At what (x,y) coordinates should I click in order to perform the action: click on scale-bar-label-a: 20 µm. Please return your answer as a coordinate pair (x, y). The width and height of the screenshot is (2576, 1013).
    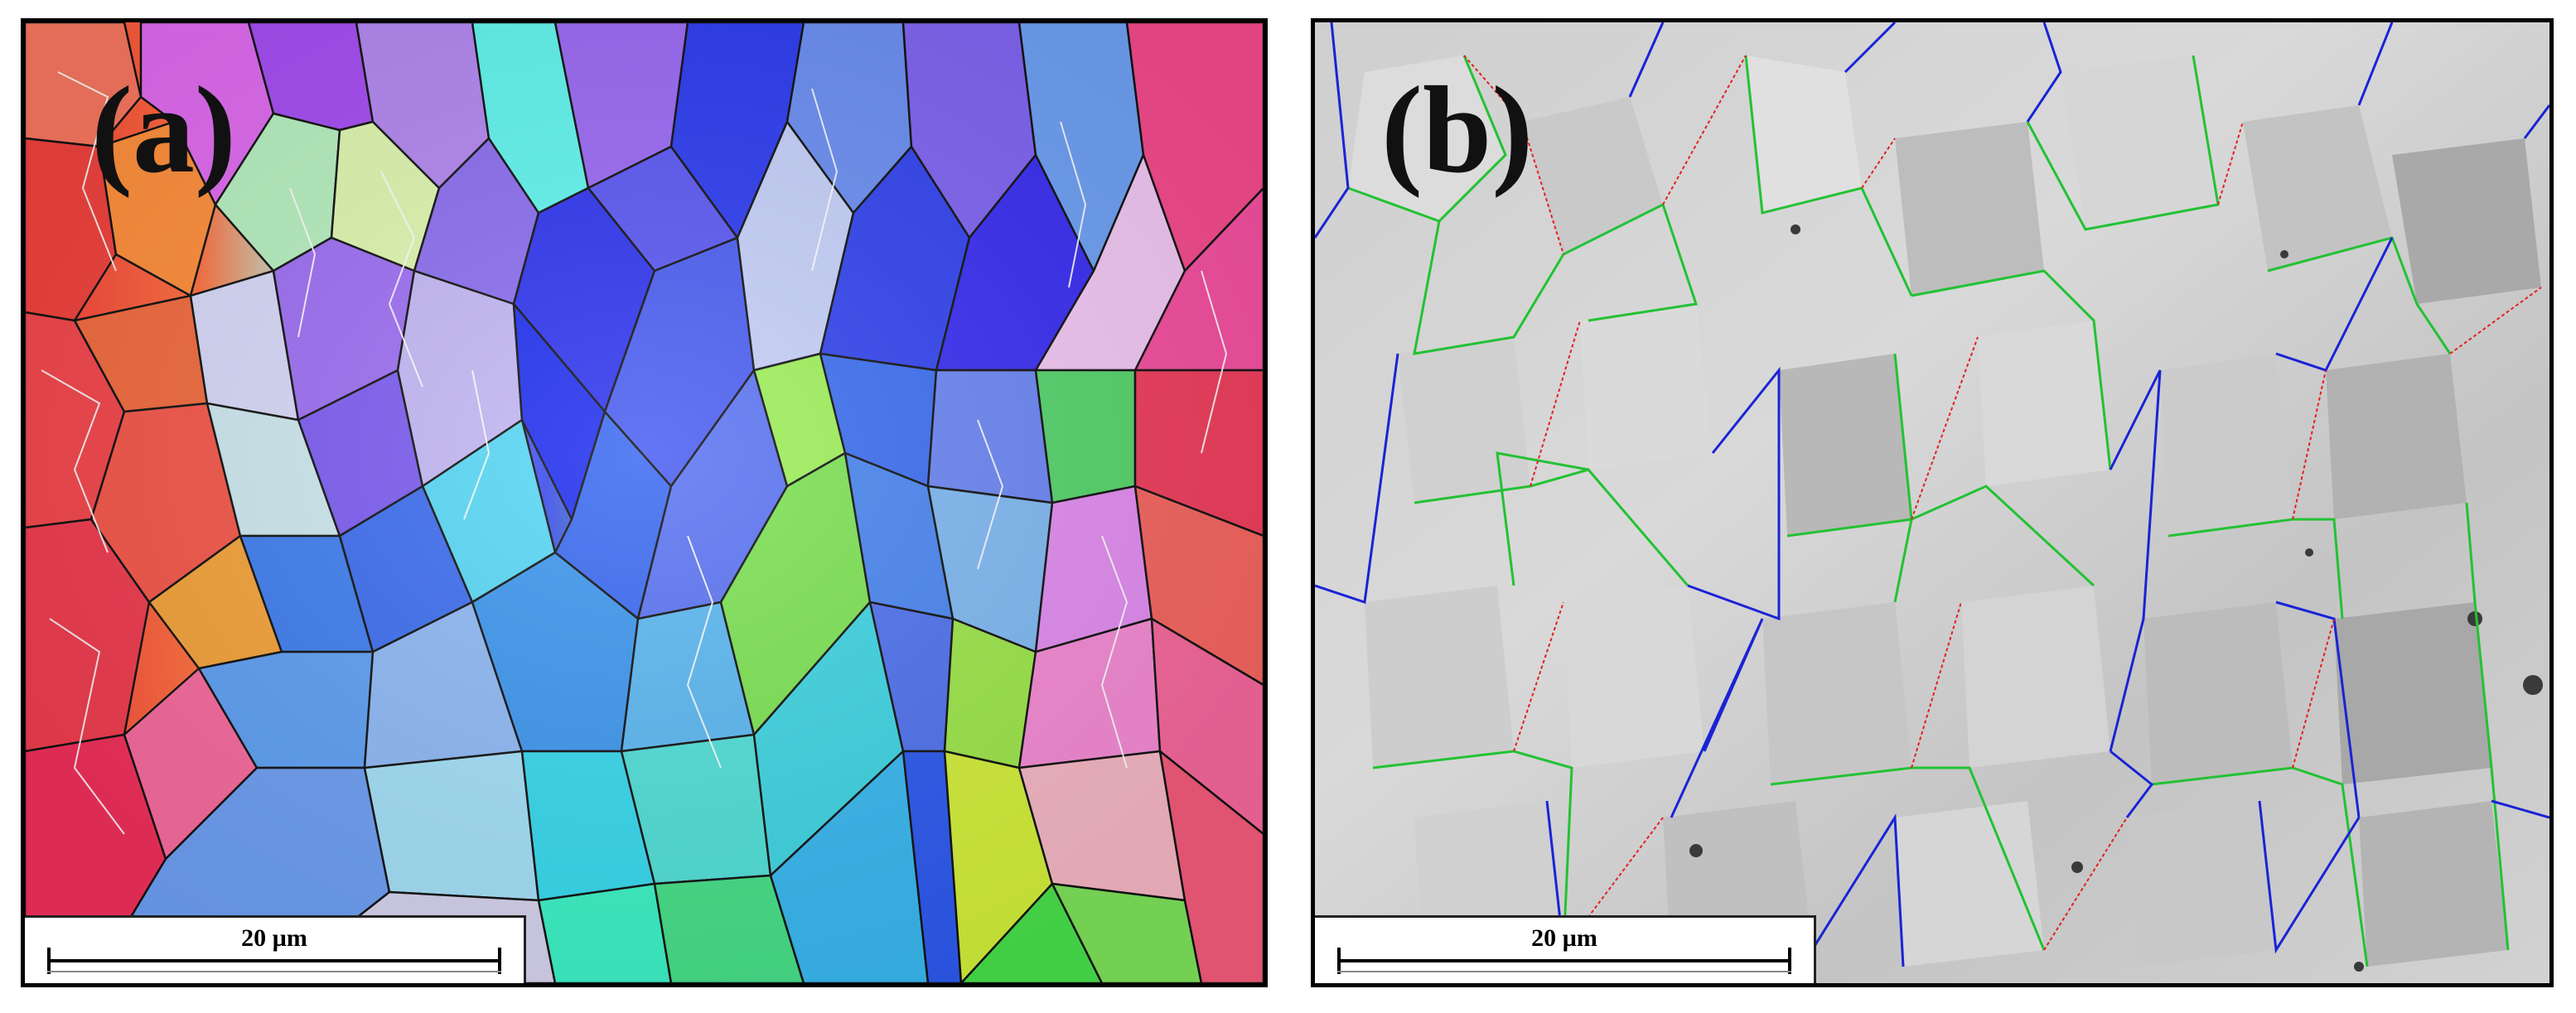
    Looking at the image, I should click on (274, 938).